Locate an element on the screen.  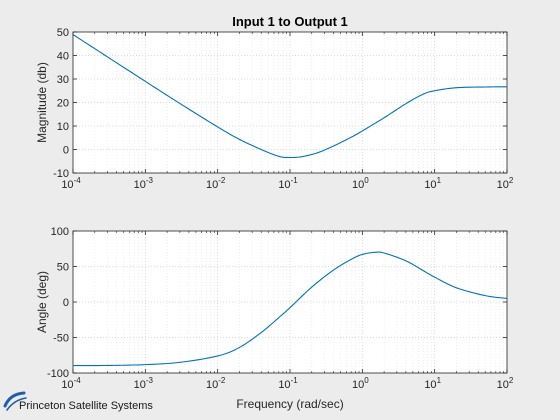
y-tick-label: -100 is located at coordinates (58, 374).